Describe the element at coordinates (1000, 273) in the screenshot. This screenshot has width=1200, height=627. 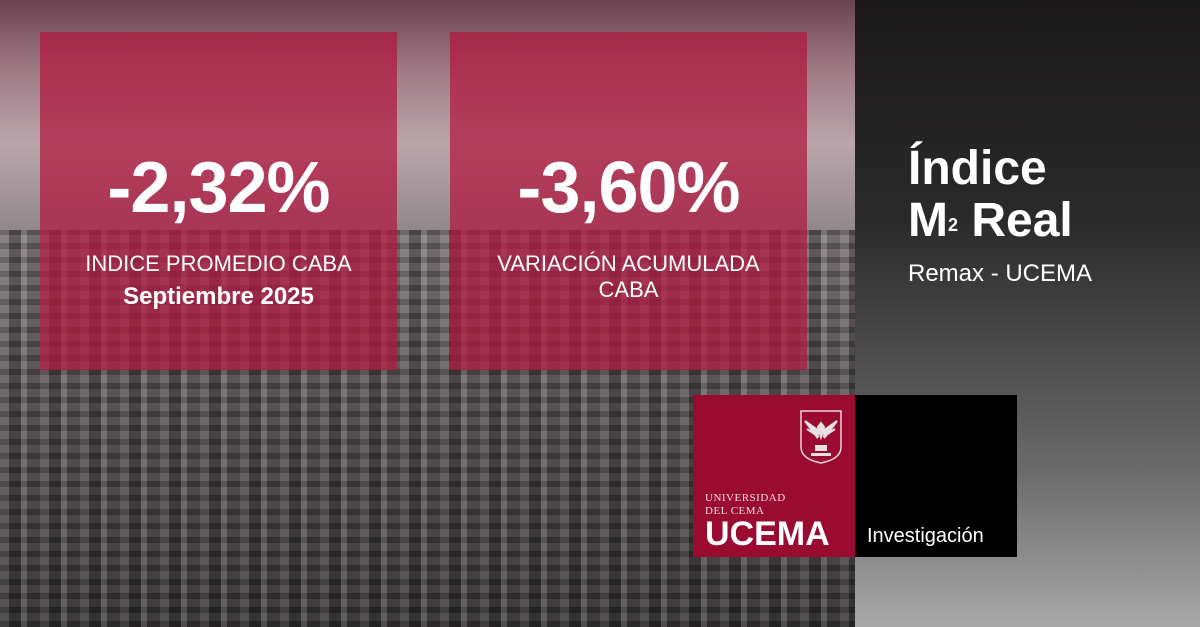
I see `subtitle: Remax - UCEMA` at that location.